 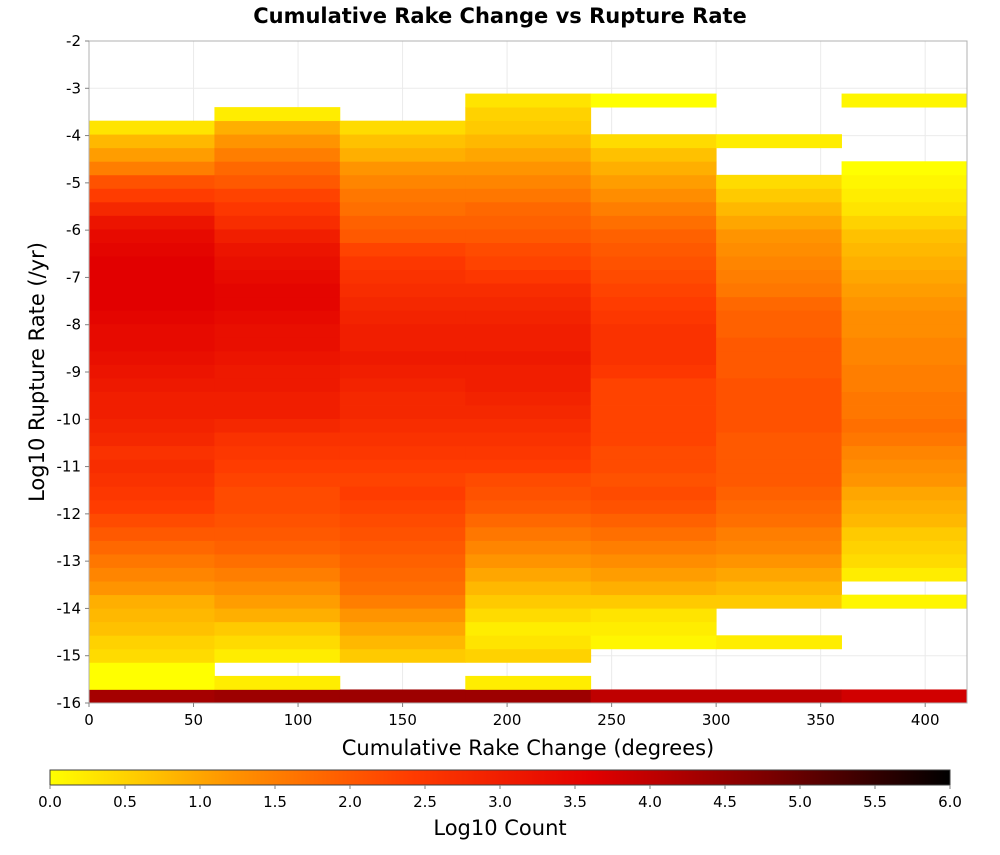 I want to click on colorbar-tick-label: 4.5, so click(x=725, y=802).